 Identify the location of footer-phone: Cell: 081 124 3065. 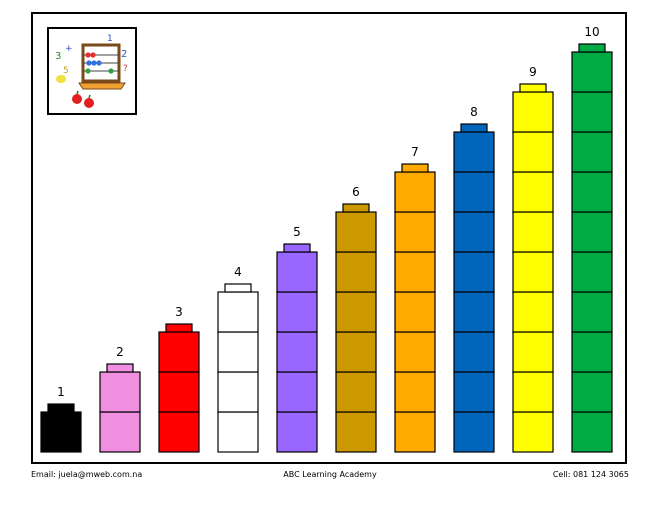
(590, 474).